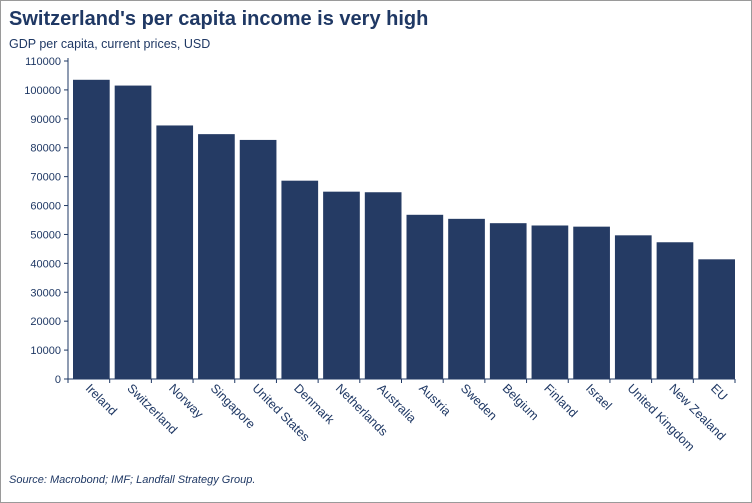  I want to click on bar-new-zealand, so click(675, 310).